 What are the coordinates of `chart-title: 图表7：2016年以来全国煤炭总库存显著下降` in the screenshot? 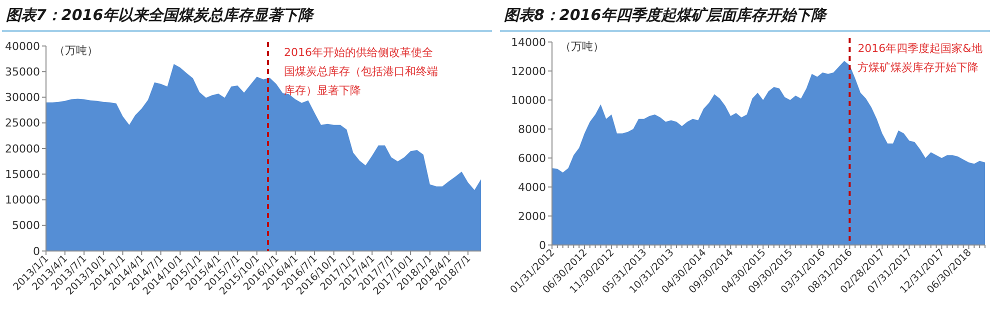 It's located at (161, 15).